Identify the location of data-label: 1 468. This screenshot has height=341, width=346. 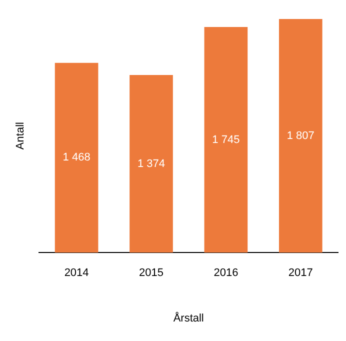
(76, 158).